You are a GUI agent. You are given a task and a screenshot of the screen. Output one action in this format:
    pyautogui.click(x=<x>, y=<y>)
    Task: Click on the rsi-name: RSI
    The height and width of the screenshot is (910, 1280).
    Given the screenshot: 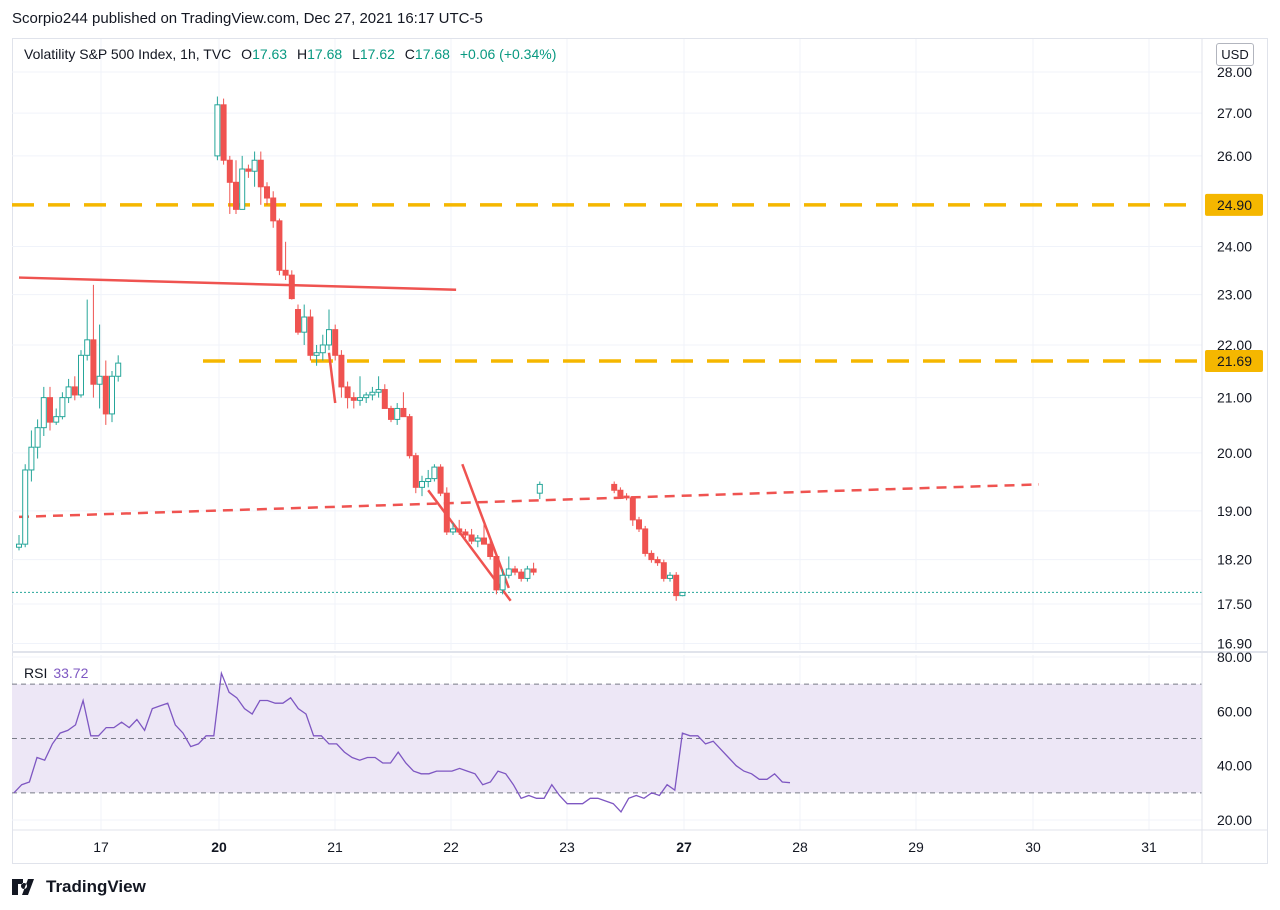 What is the action you would take?
    pyautogui.click(x=36, y=673)
    